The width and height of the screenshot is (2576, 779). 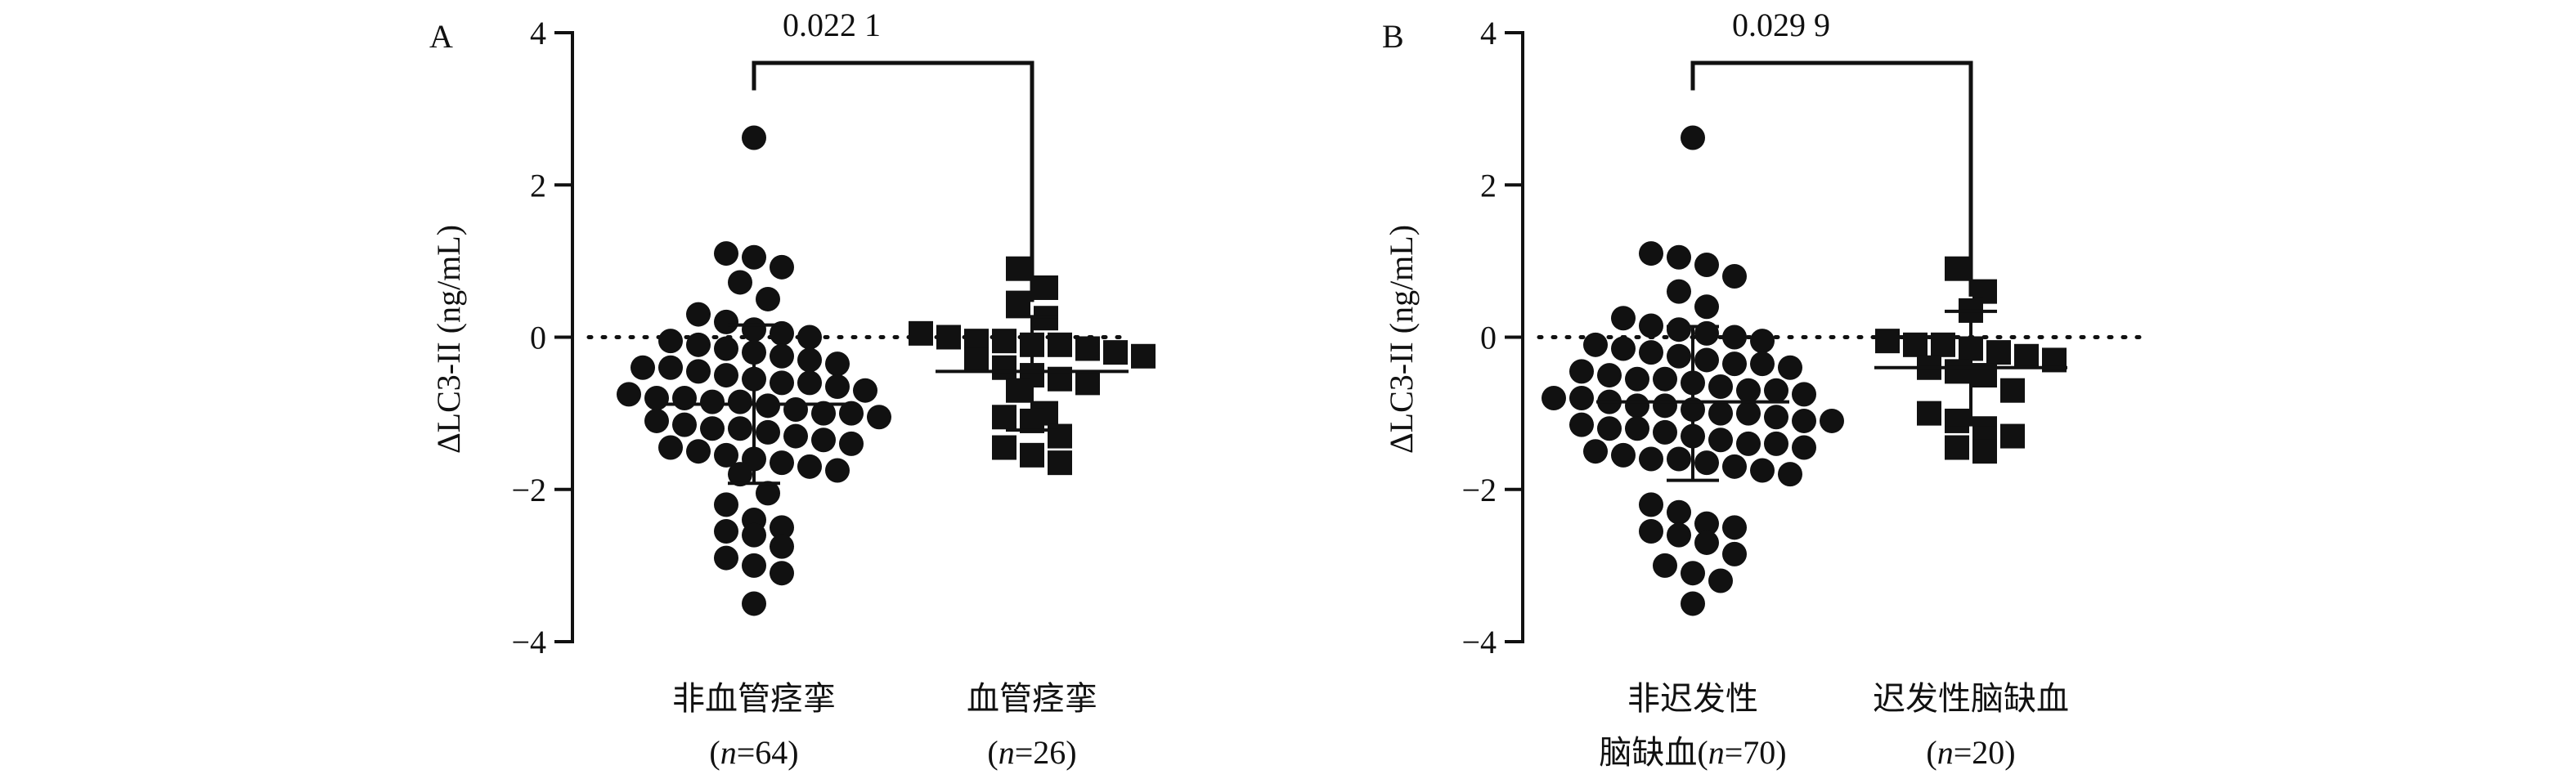 What do you see at coordinates (832, 25) in the screenshot?
I see `p-value-a: 0.022 1` at bounding box center [832, 25].